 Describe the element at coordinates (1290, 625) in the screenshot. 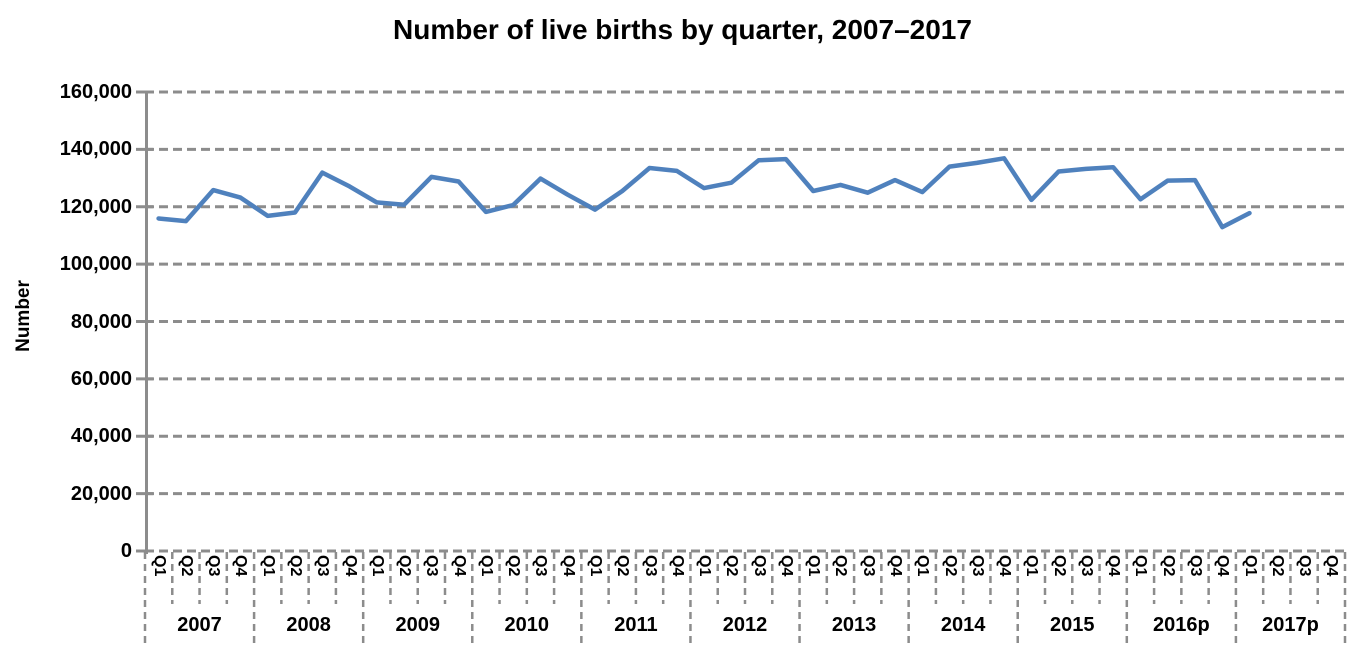

I see `x-group-label-year: 2017p` at that location.